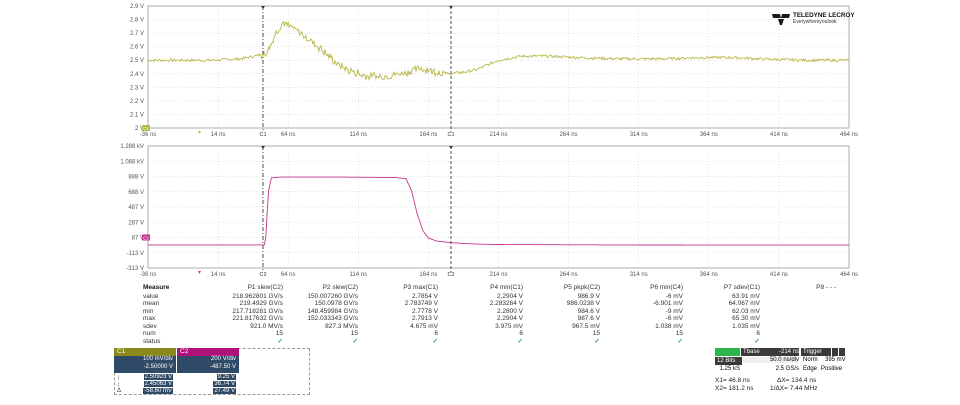 This screenshot has width=960, height=405. What do you see at coordinates (581, 287) in the screenshot?
I see `measure-column-header: P5 pkpk(C2)` at bounding box center [581, 287].